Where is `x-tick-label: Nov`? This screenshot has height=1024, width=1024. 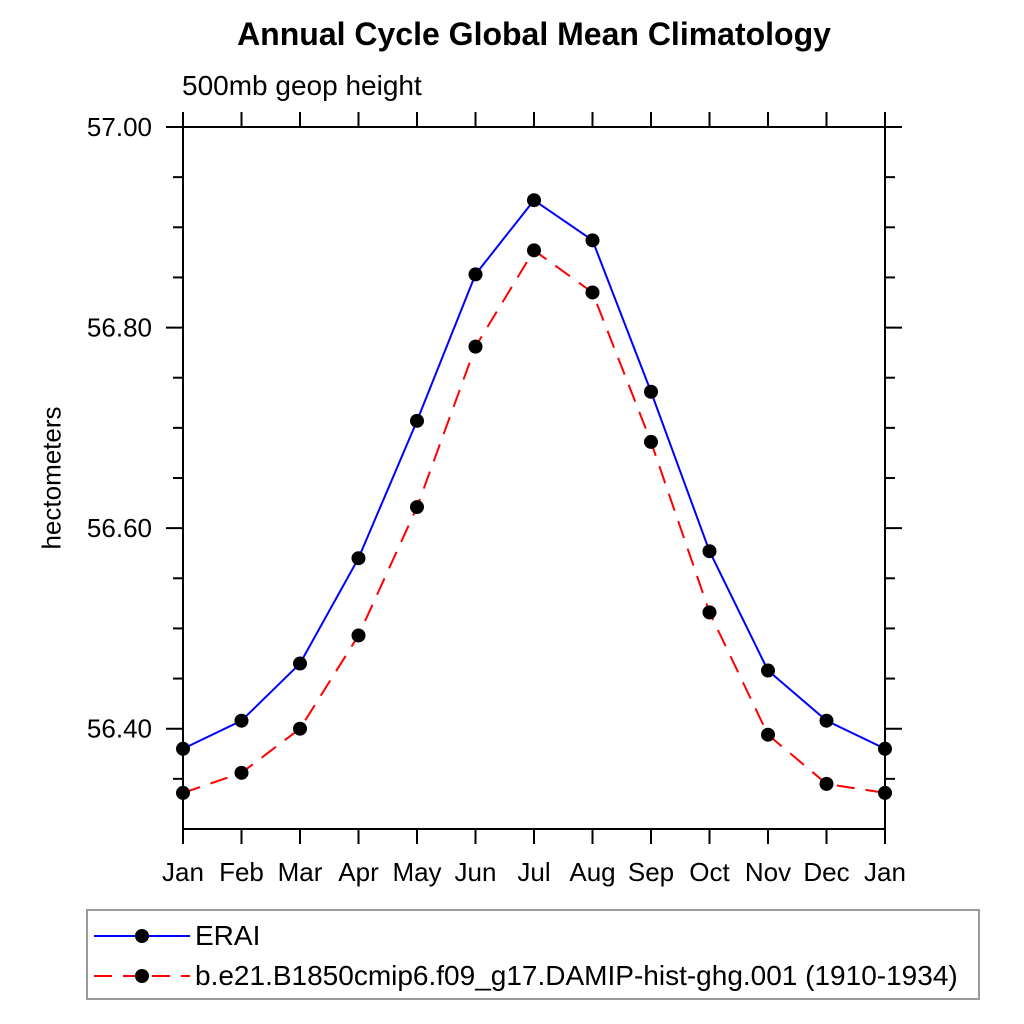
x-tick-label: Nov is located at coordinates (768, 872).